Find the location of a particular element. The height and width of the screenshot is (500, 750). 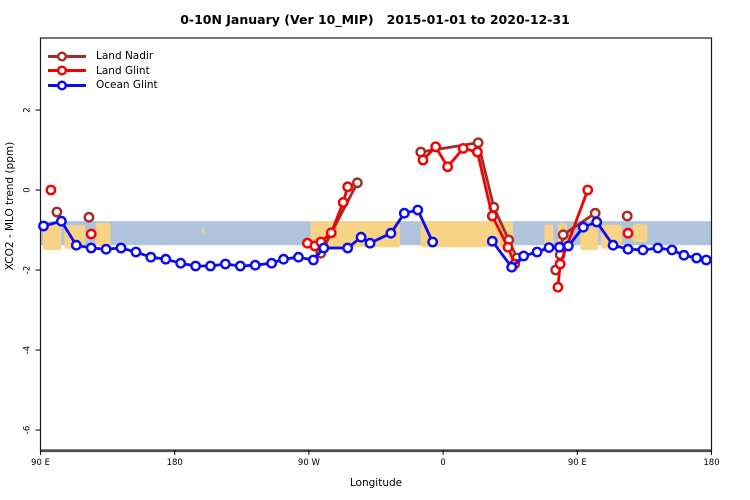

y-tick-label: -4 is located at coordinates (28, 350).